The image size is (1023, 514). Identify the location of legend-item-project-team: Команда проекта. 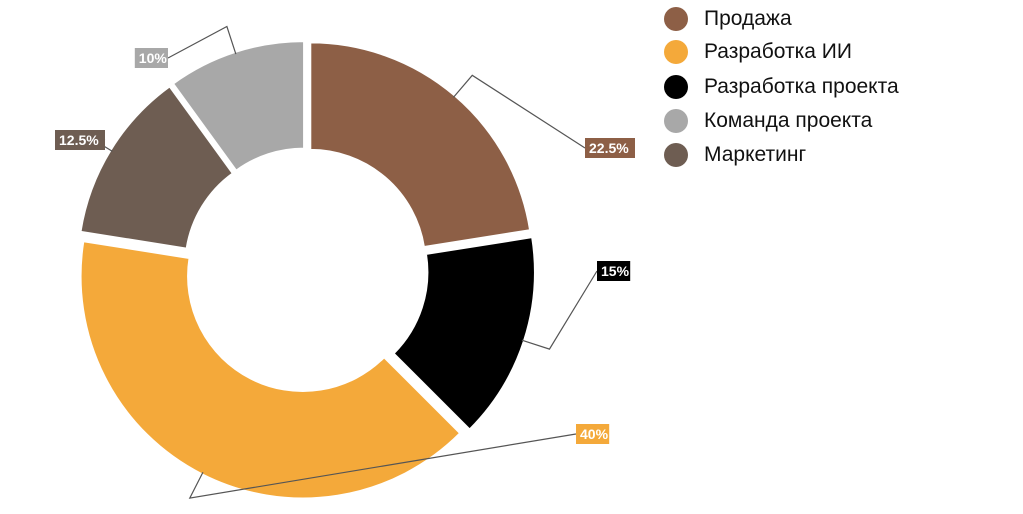
(768, 121).